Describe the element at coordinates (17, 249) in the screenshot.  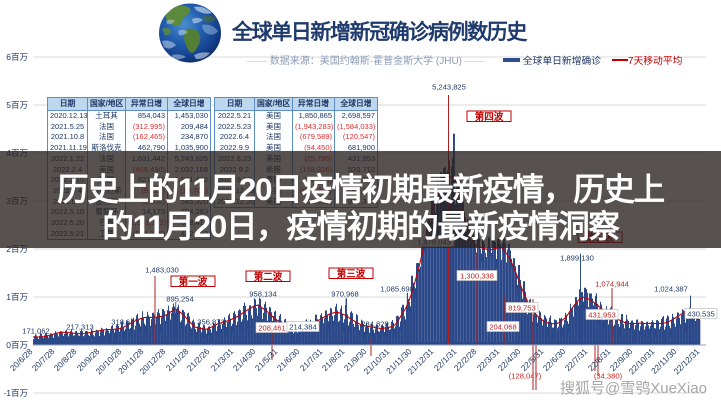
I see `svg-text: 2百万` at that location.